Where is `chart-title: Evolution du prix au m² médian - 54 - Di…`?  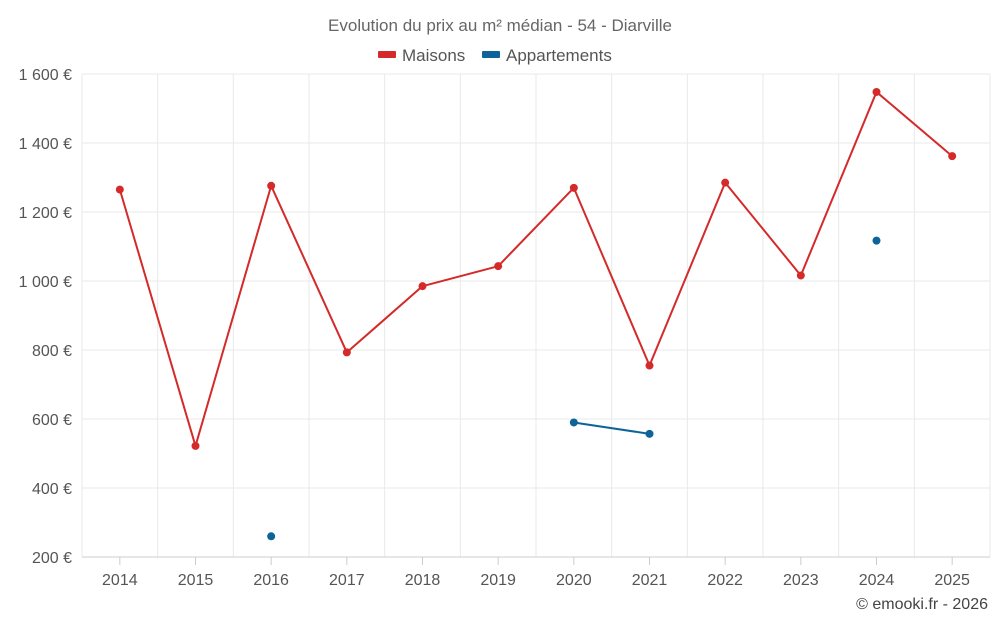
chart-title: Evolution du prix au m² médian - 54 - Di… is located at coordinates (500, 25).